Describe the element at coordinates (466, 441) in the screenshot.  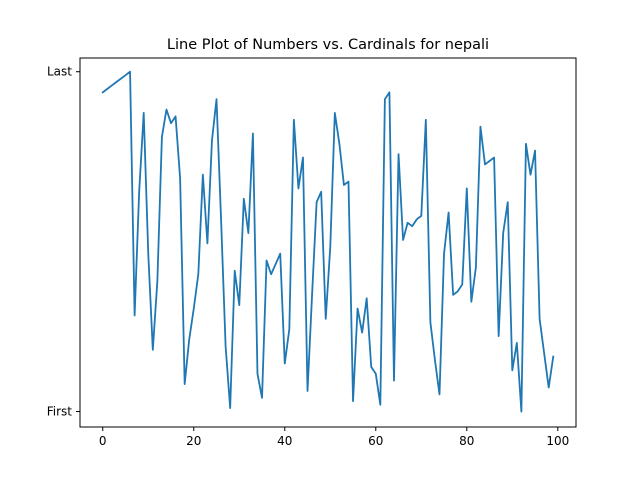
I see `x-tick-label: 80` at that location.